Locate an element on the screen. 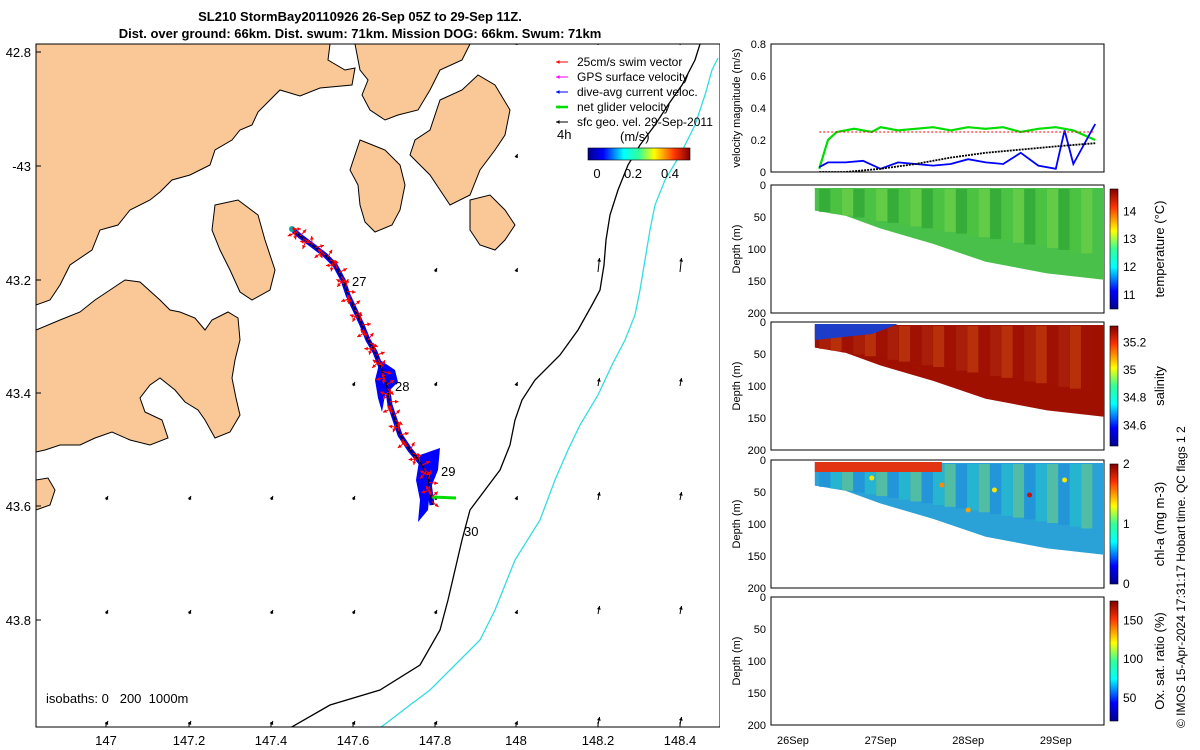 The height and width of the screenshot is (750, 1200). colorbar-tick: 2 is located at coordinates (1126, 464).